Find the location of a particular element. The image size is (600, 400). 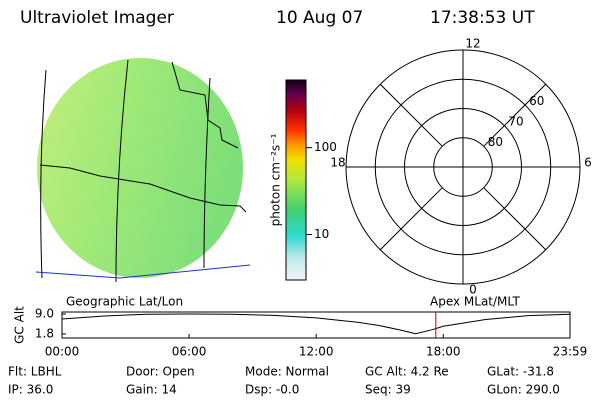

status-field: Mode: Normal is located at coordinates (287, 372).